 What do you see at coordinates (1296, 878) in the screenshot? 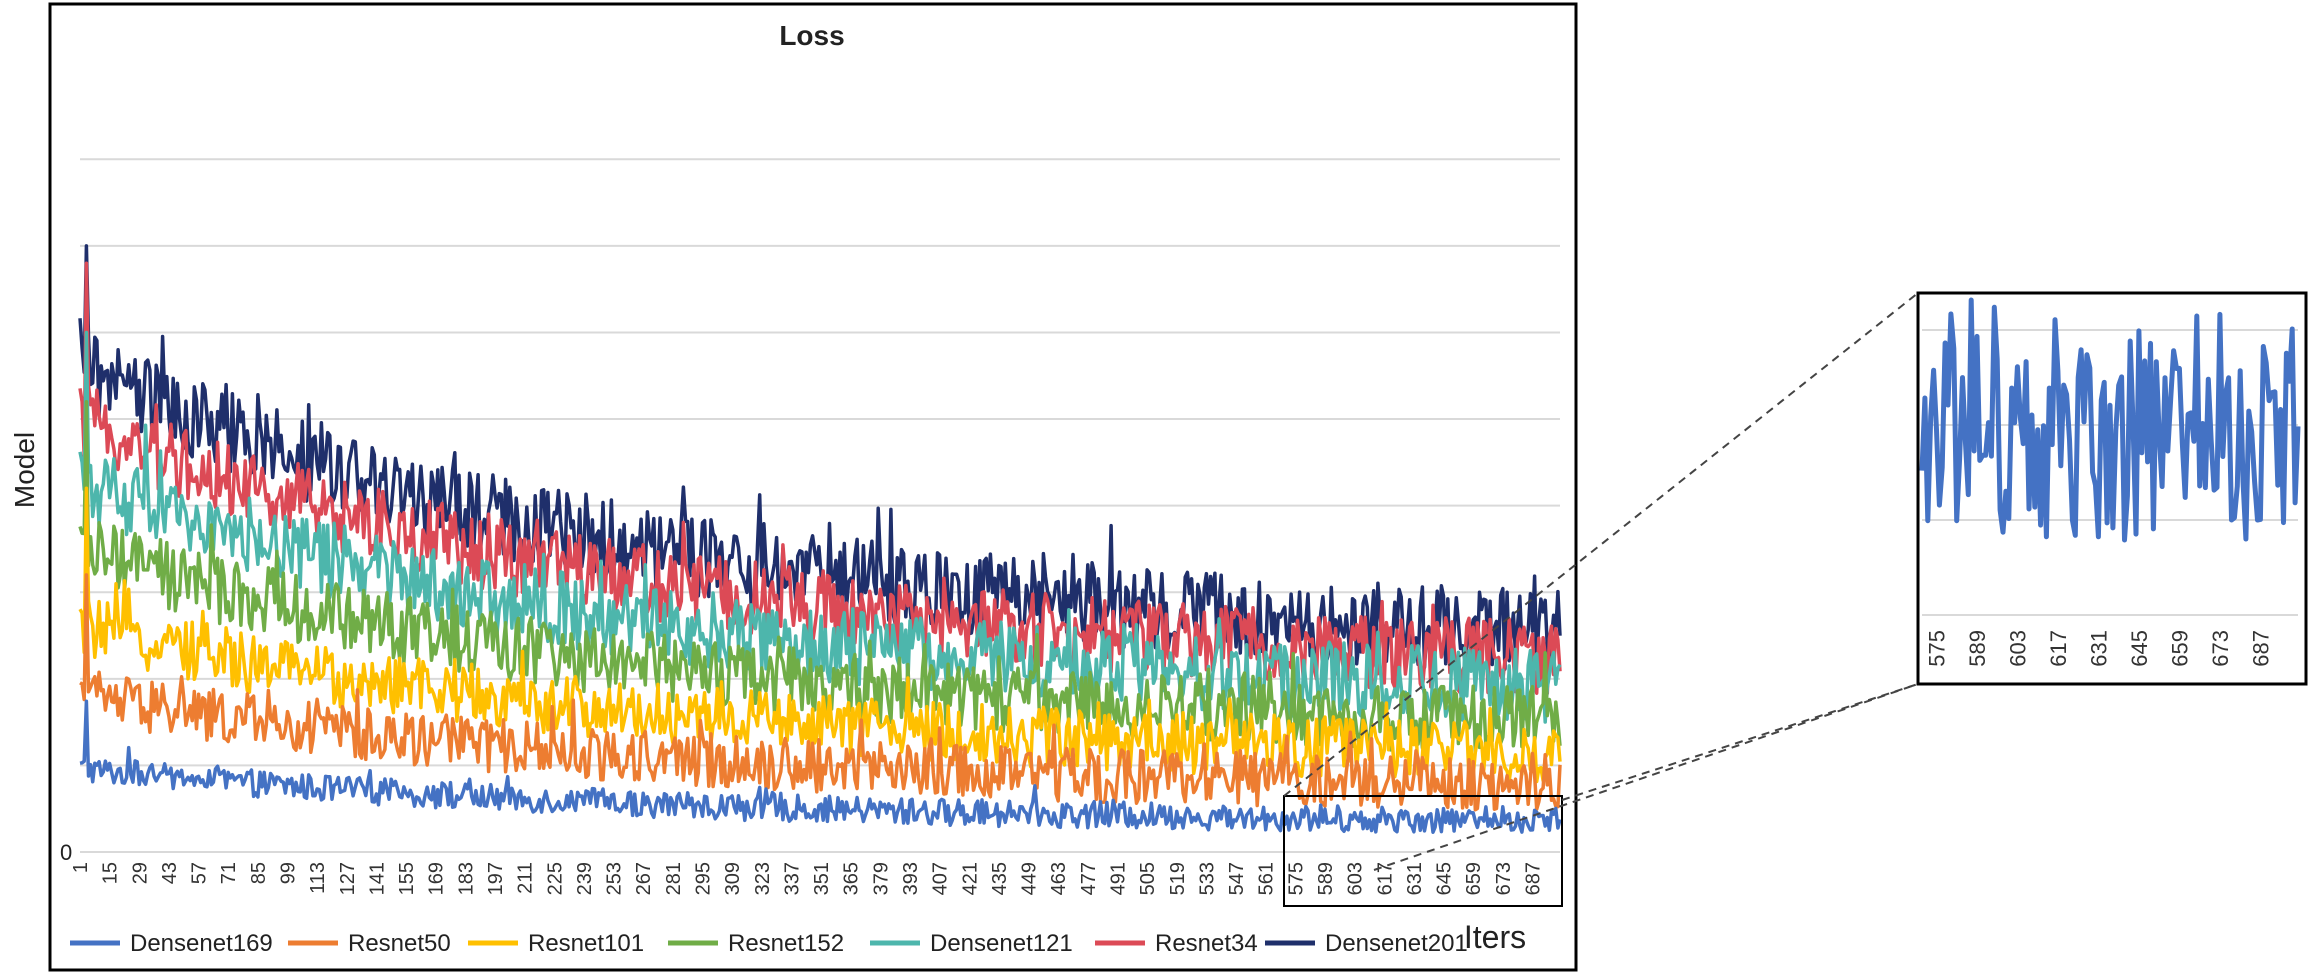
I see `x-tick-label: 575` at bounding box center [1296, 878].